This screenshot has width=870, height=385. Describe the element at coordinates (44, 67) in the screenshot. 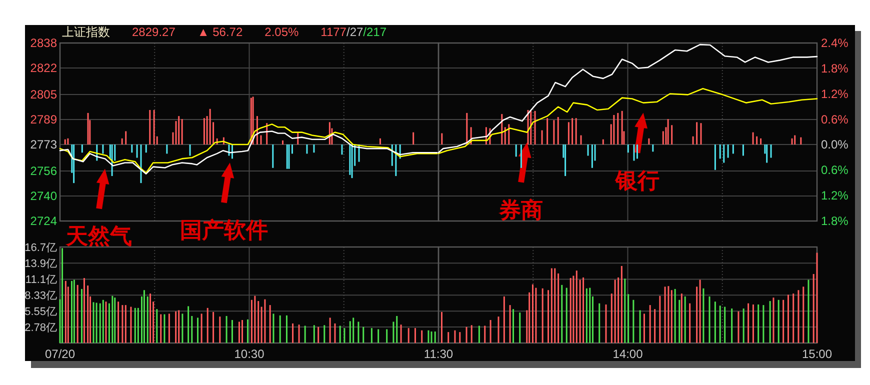

I see `y-tick-label: 2822` at that location.